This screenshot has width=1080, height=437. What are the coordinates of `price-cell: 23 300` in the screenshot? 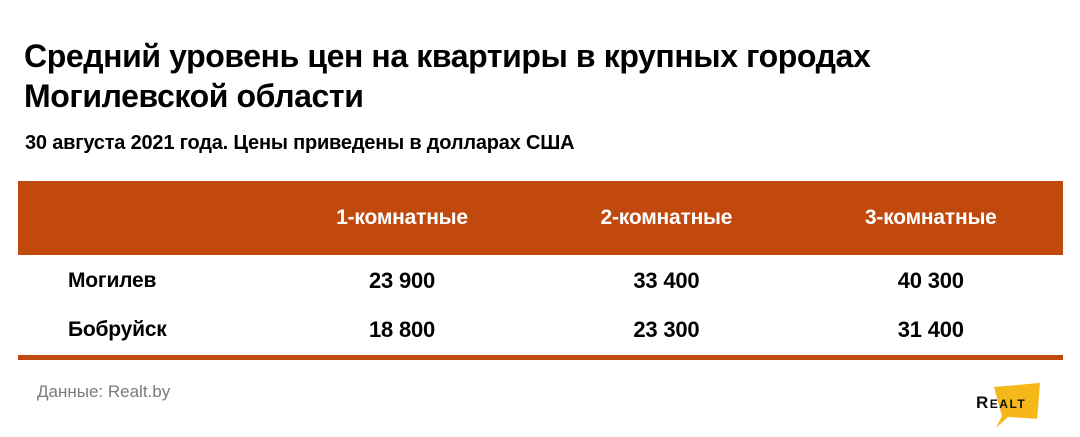 It's located at (666, 330).